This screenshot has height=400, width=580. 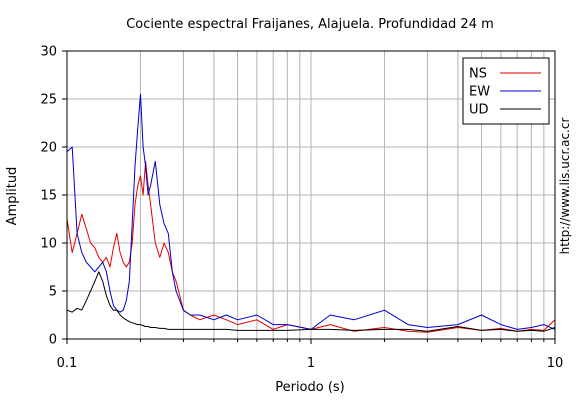 I want to click on legend-label-ud: UD, so click(x=479, y=110).